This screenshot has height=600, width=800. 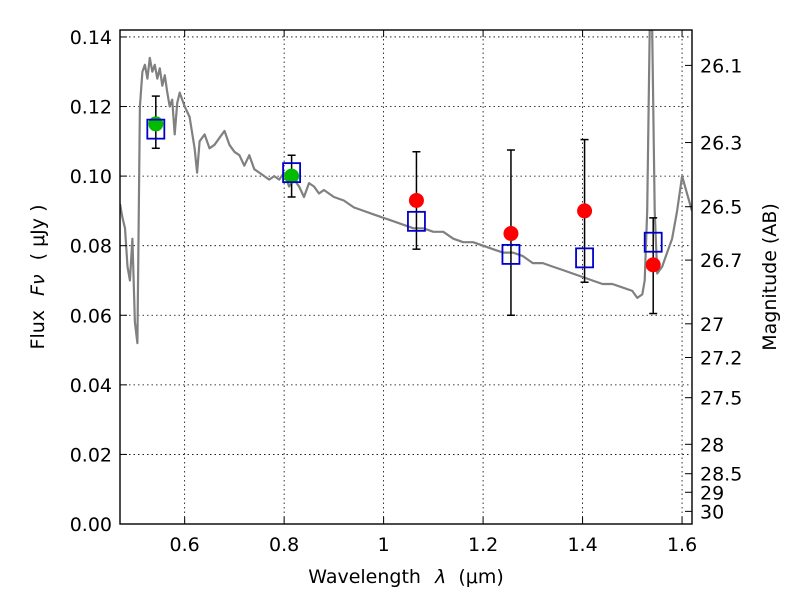 What do you see at coordinates (440, 577) in the screenshot?
I see `x-axis-title-symbol: λ` at bounding box center [440, 577].